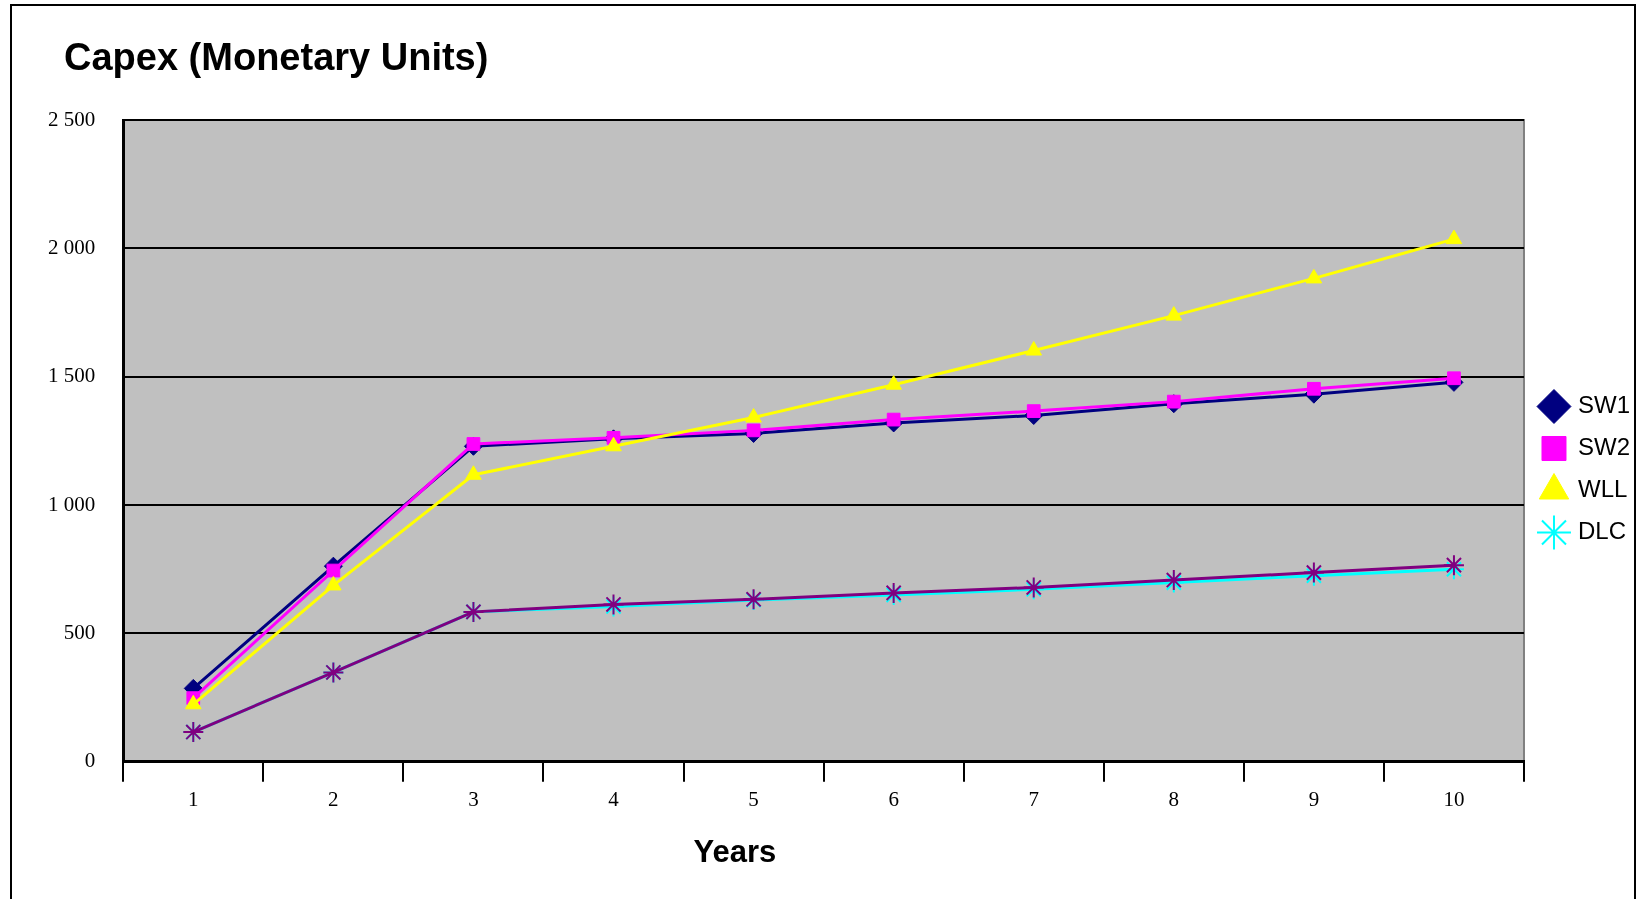 Image resolution: width=1640 pixels, height=899 pixels. Describe the element at coordinates (276, 57) in the screenshot. I see `chart-title: Capex (Monetary Units)` at that location.